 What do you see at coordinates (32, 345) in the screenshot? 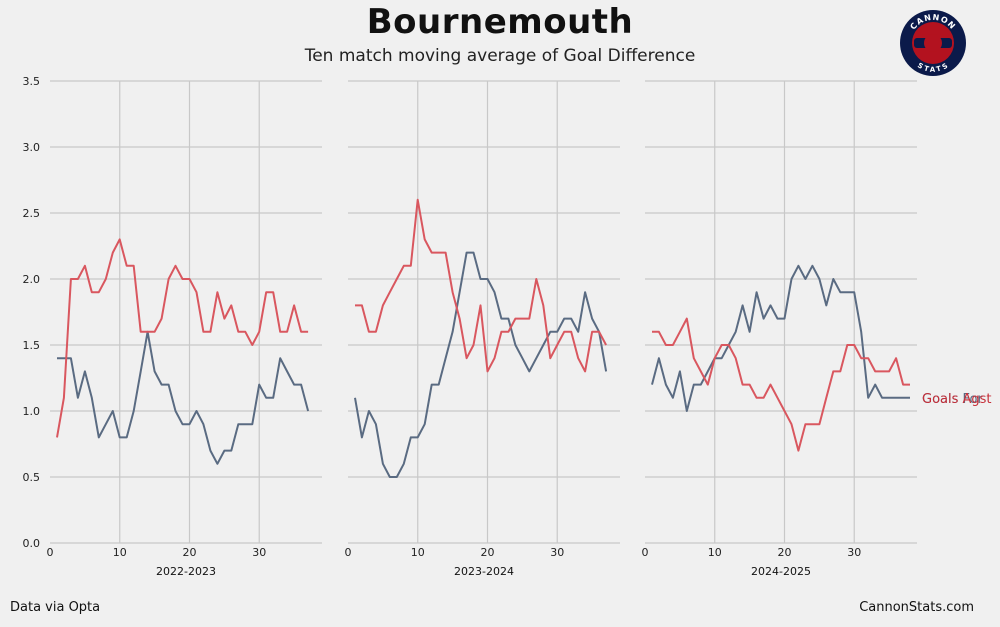
I see `y-tick-label: 1.5` at bounding box center [32, 345].